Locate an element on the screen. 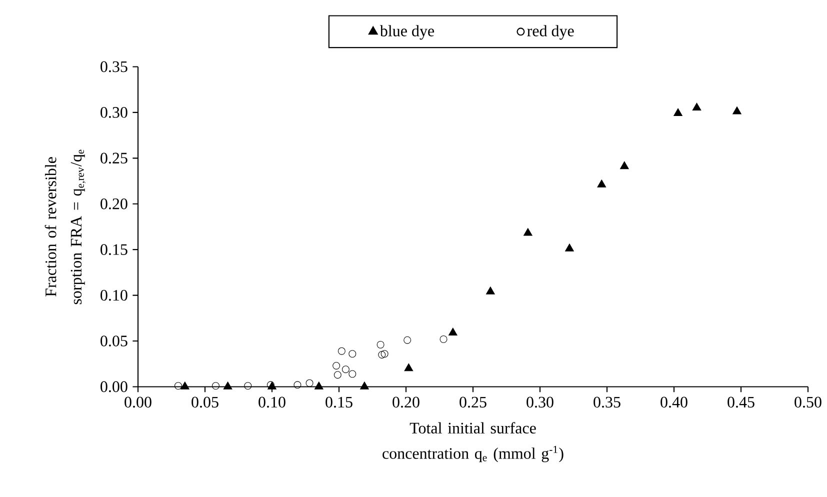 The height and width of the screenshot is (497, 827). x-tick-label: 0.15 is located at coordinates (339, 402).